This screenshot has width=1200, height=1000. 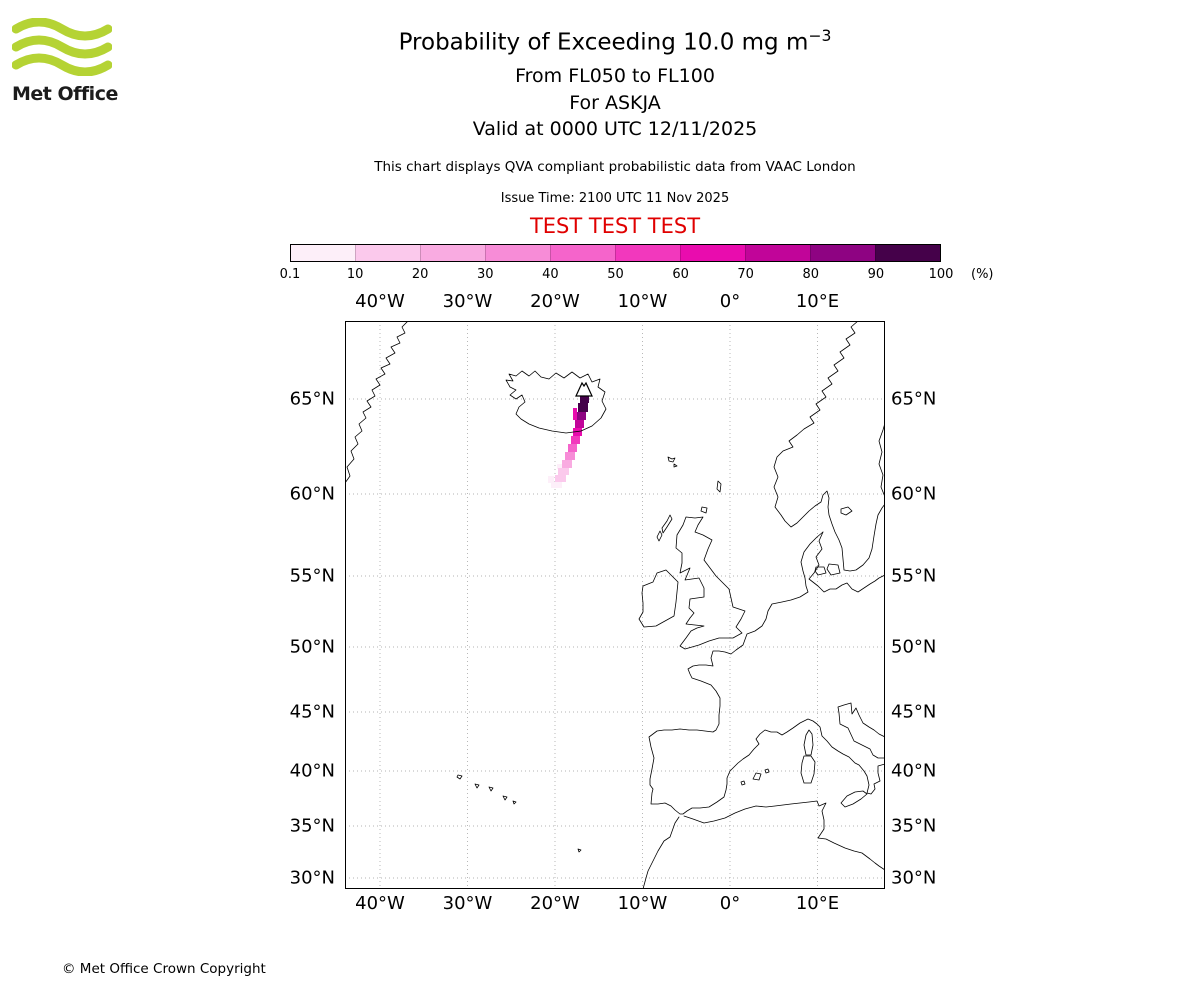 I want to click on legend-tick: 80, so click(x=811, y=274).